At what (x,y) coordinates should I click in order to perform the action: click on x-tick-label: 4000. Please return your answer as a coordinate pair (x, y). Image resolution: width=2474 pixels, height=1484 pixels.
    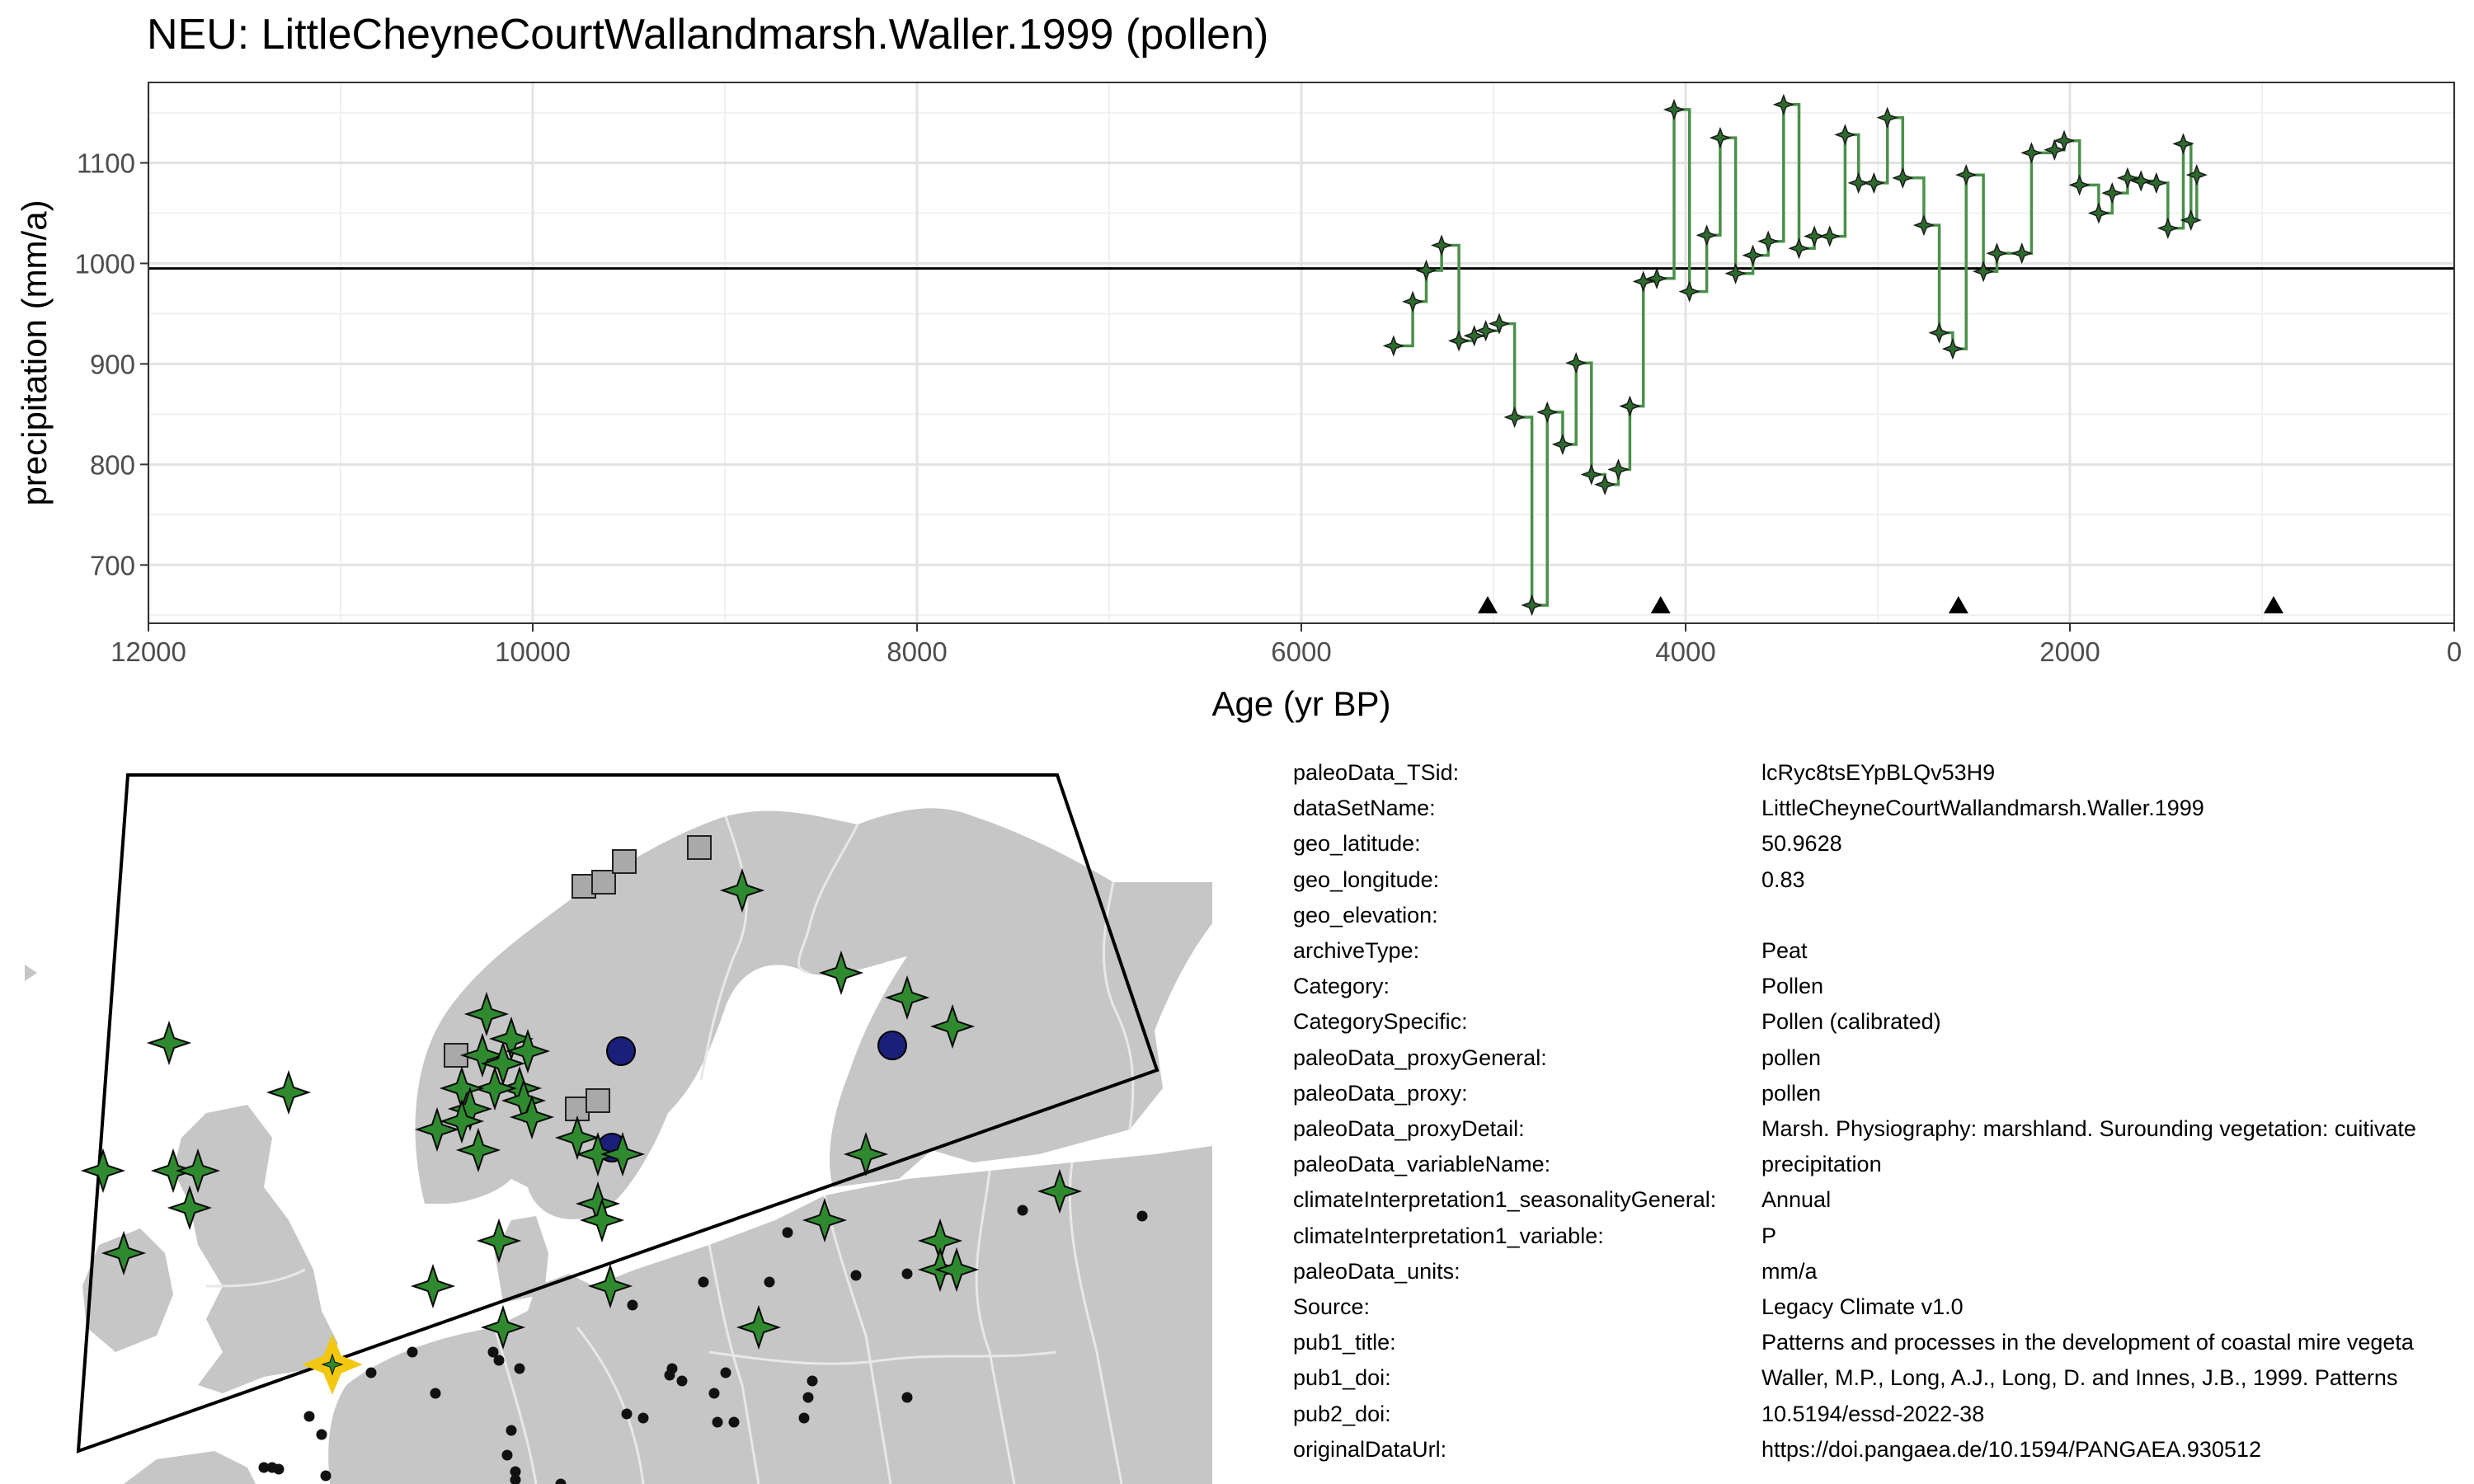
    Looking at the image, I should click on (1685, 651).